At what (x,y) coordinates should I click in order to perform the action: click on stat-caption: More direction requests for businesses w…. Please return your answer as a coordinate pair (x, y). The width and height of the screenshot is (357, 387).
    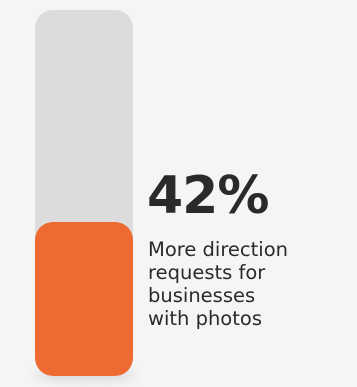
    Looking at the image, I should click on (218, 284).